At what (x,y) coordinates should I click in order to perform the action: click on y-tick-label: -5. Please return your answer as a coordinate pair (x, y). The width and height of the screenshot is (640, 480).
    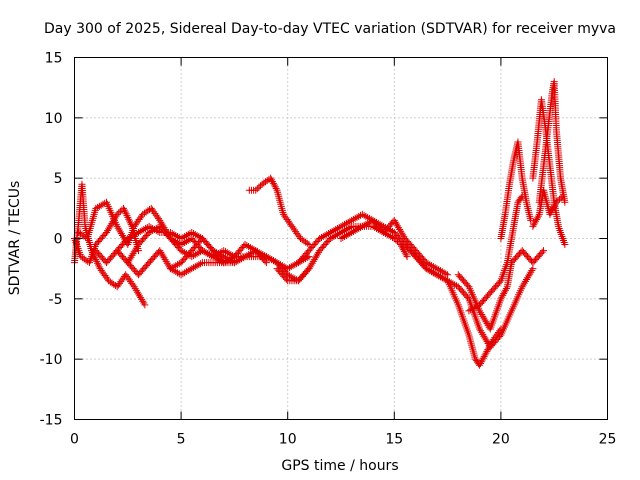
    Looking at the image, I should click on (56, 300).